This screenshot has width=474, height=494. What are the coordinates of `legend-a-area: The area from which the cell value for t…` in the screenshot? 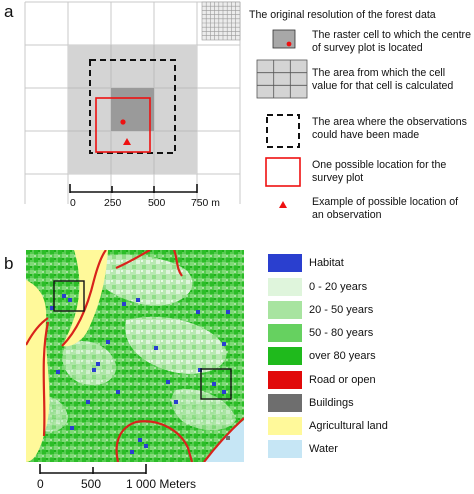 It's located at (383, 79).